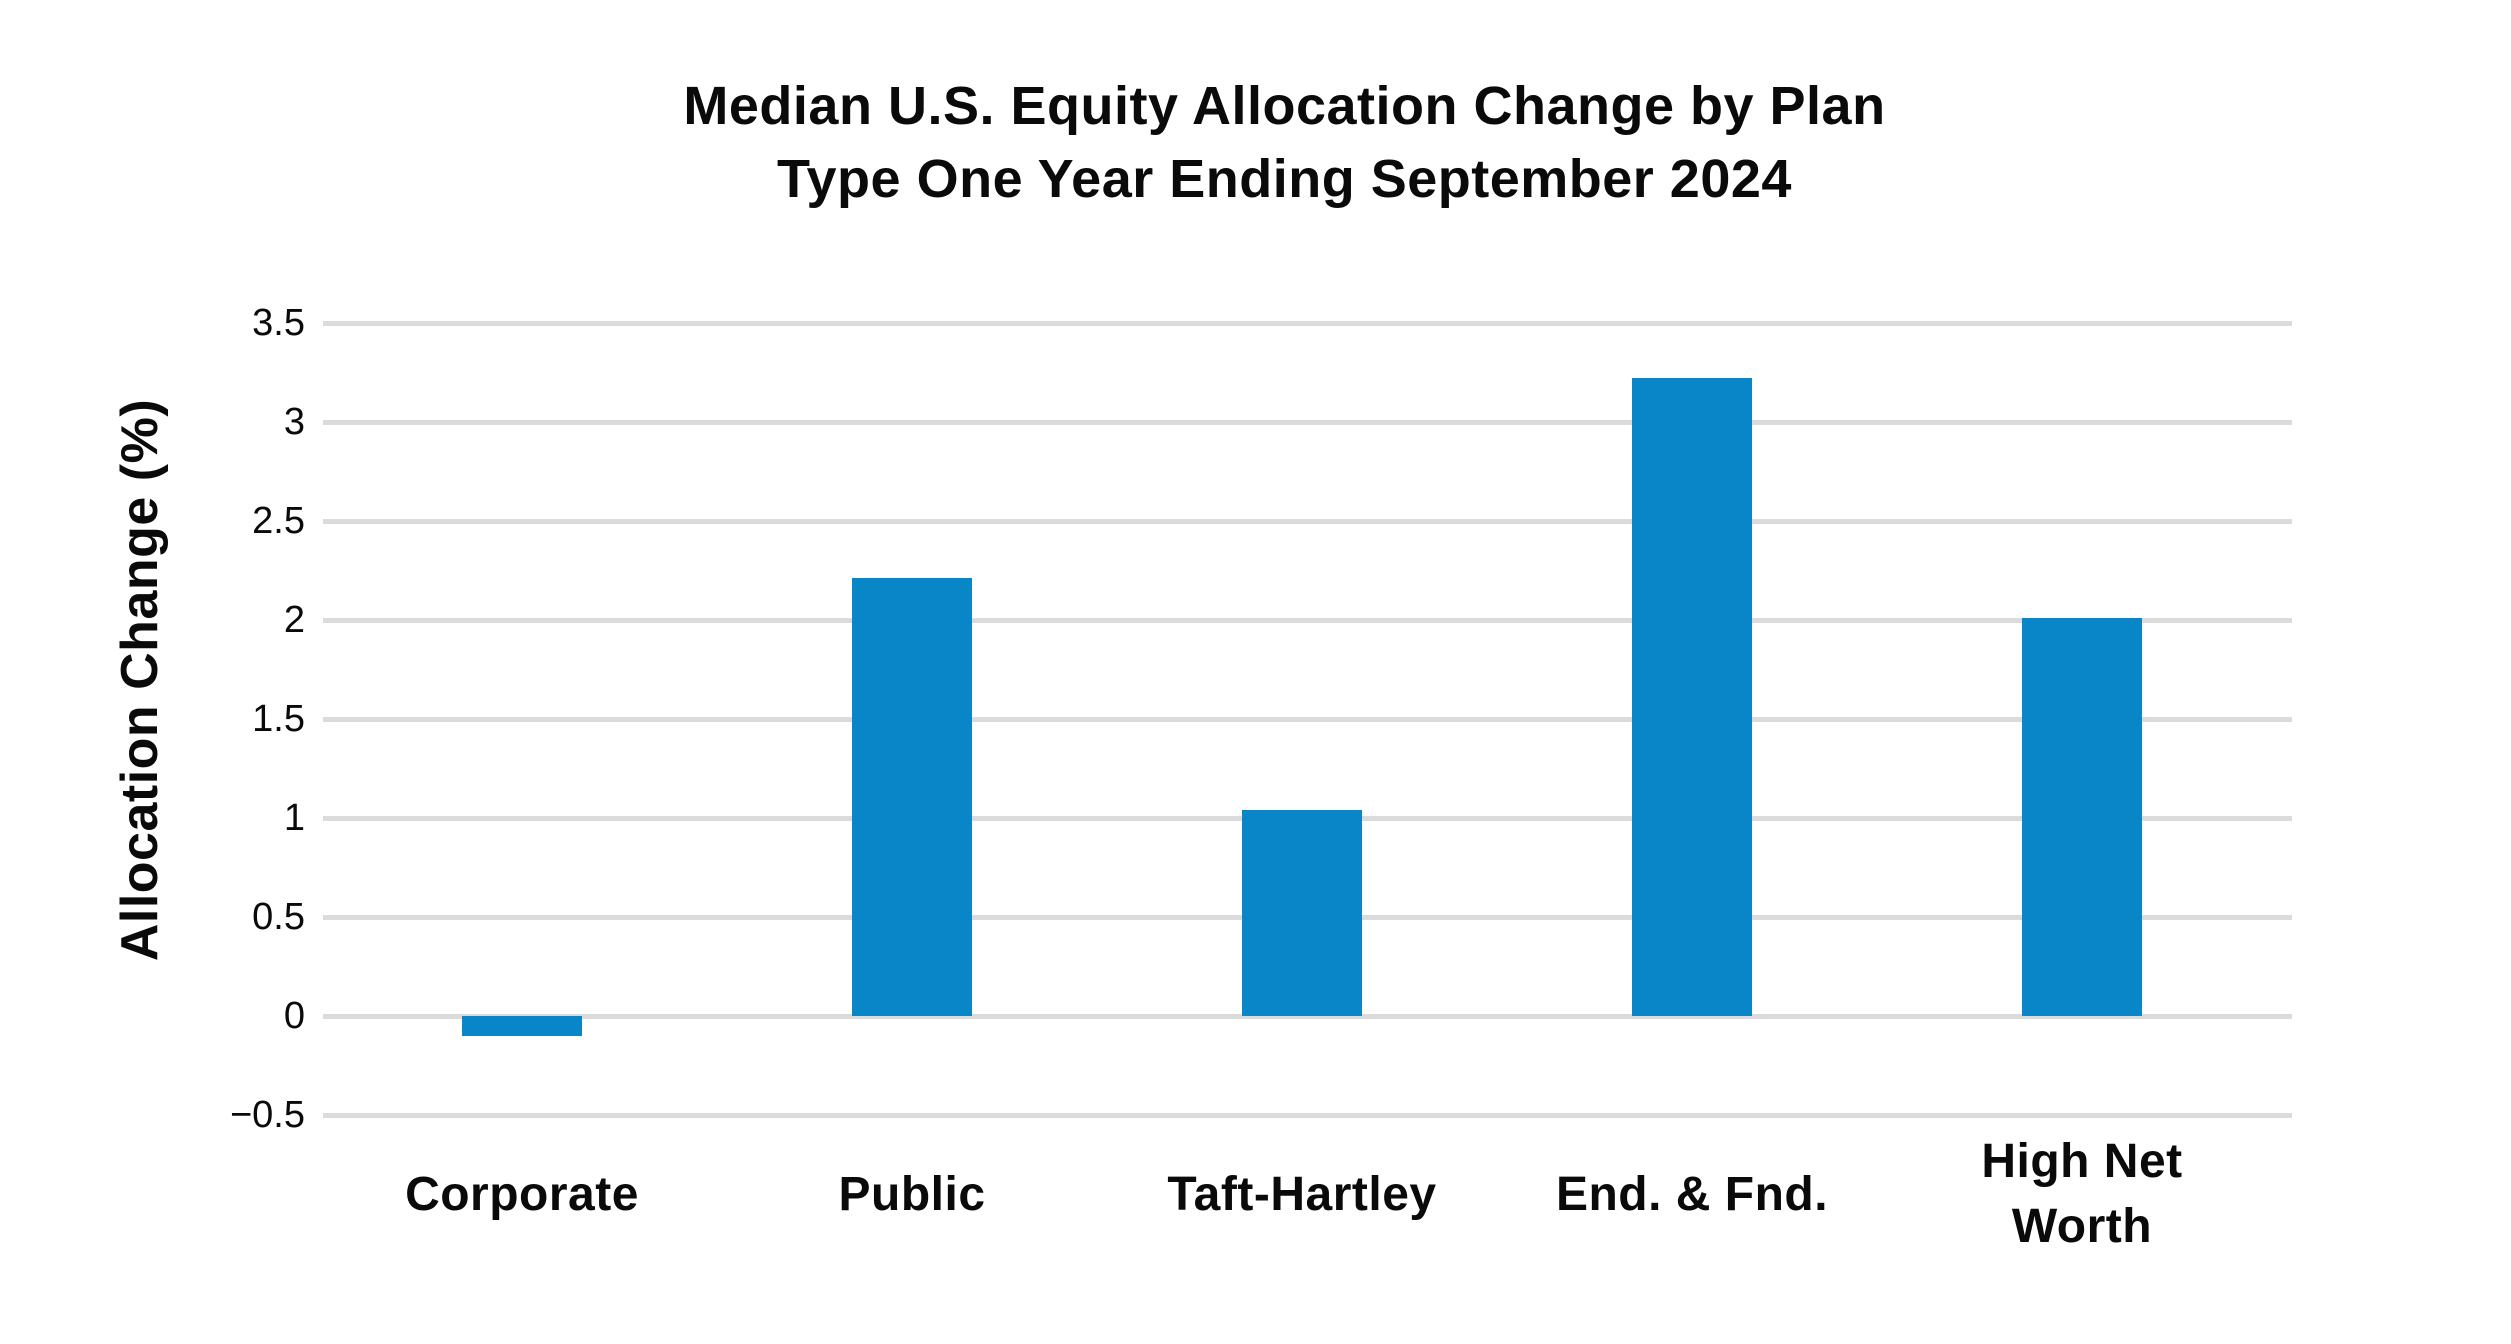 This screenshot has width=2511, height=1344. What do you see at coordinates (912, 1194) in the screenshot?
I see `x-axis-label-public: Public` at bounding box center [912, 1194].